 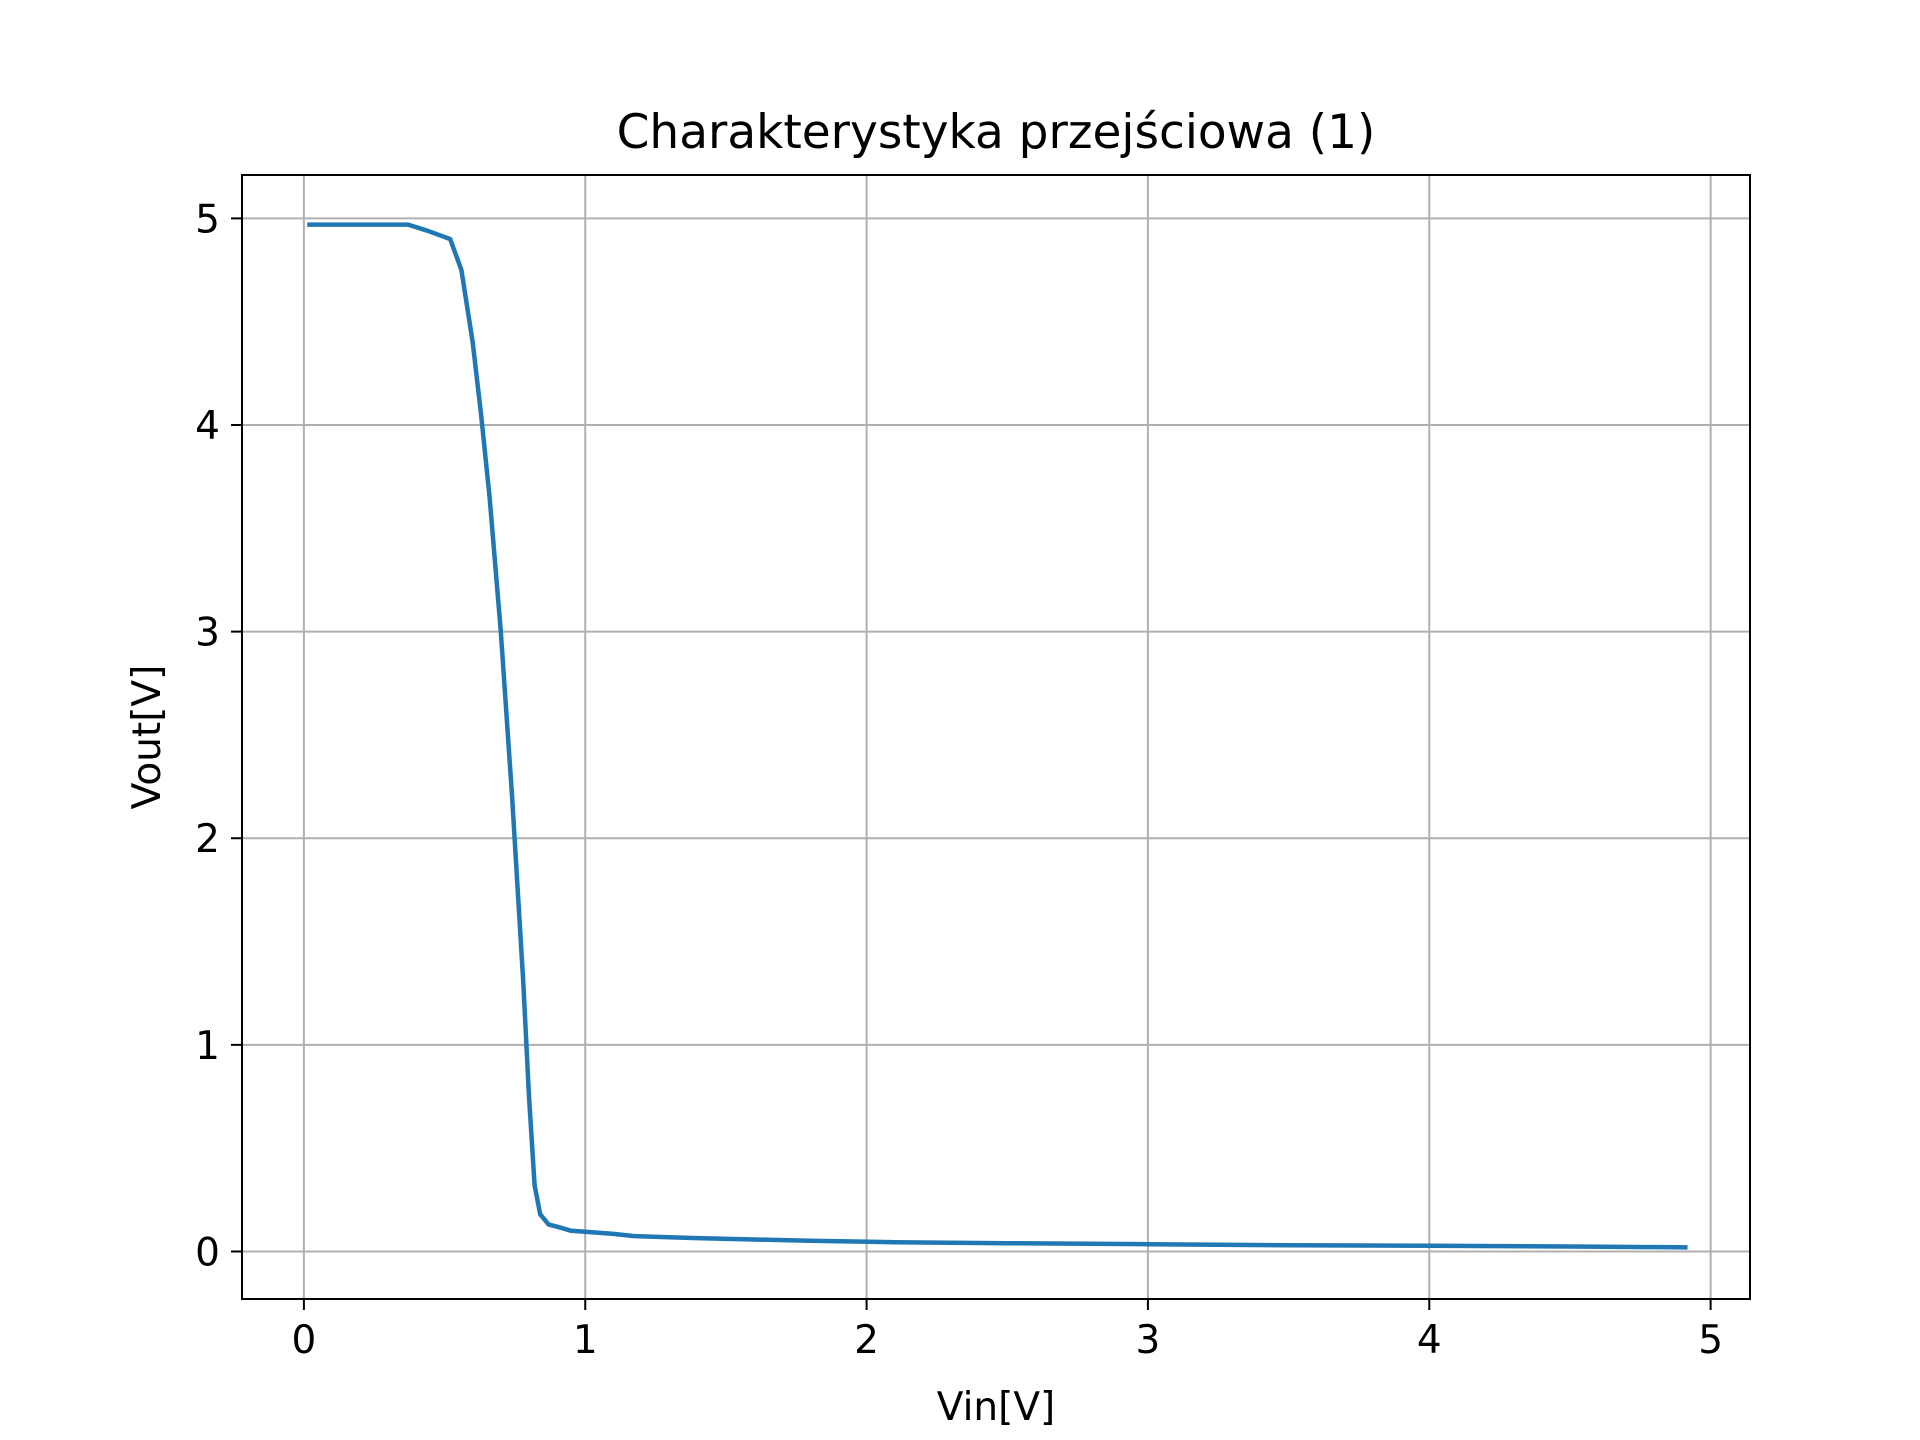 I want to click on y-tick-label: 3, so click(x=207, y=633).